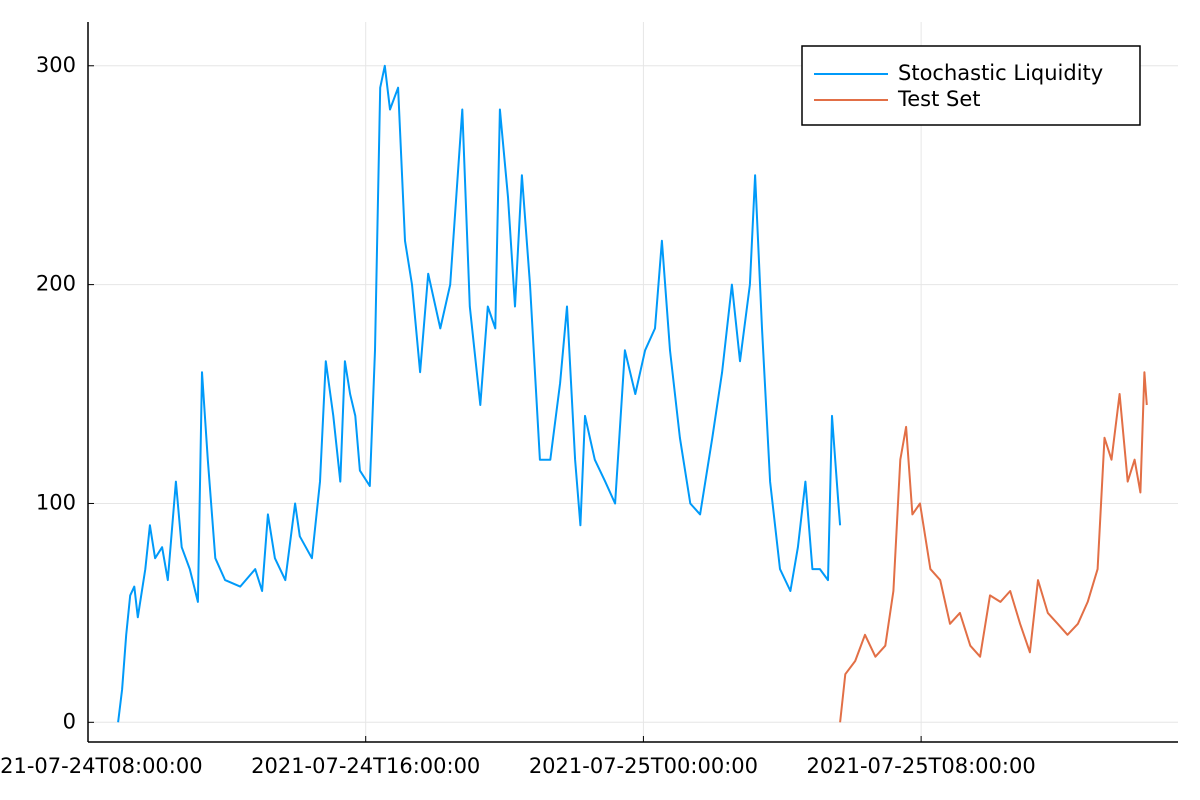 This screenshot has height=800, width=1200. Describe the element at coordinates (101, 766) in the screenshot. I see `x-tick-label: 2021-07-24T08:00:00` at that location.